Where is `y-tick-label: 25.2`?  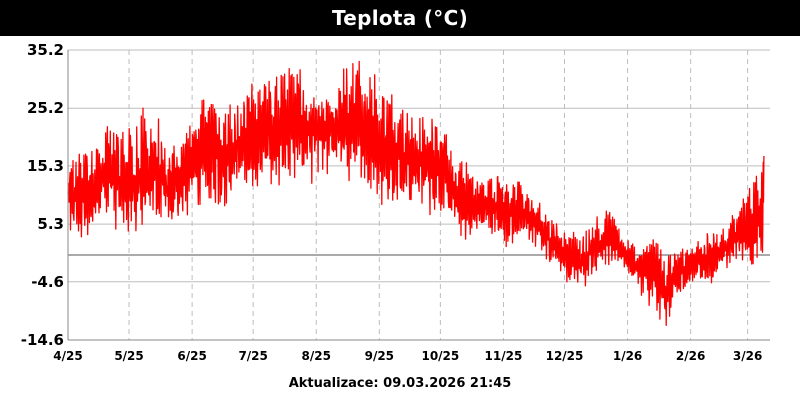 y-tick-label: 25.2 is located at coordinates (45, 108).